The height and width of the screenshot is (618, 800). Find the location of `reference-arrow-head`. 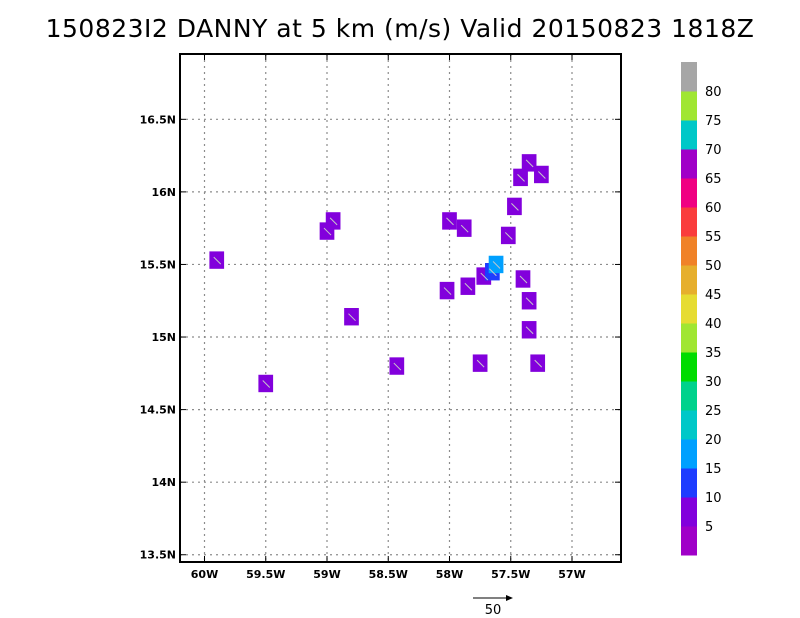

reference-arrow-head is located at coordinates (509, 598).